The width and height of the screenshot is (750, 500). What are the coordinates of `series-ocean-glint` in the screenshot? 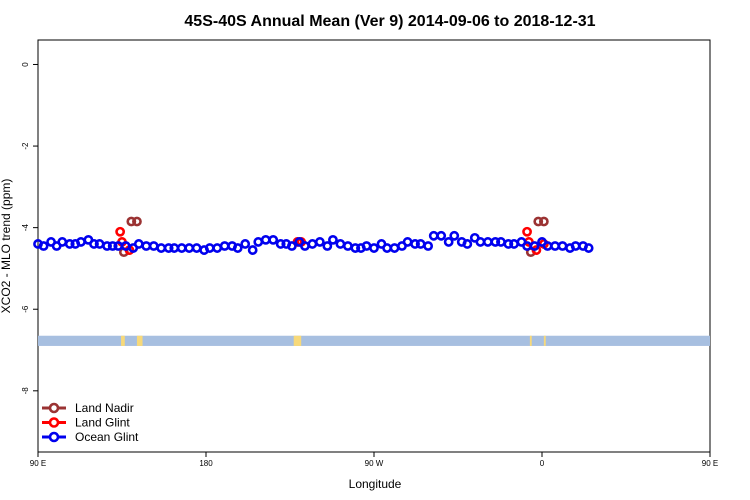 It's located at (313, 242).